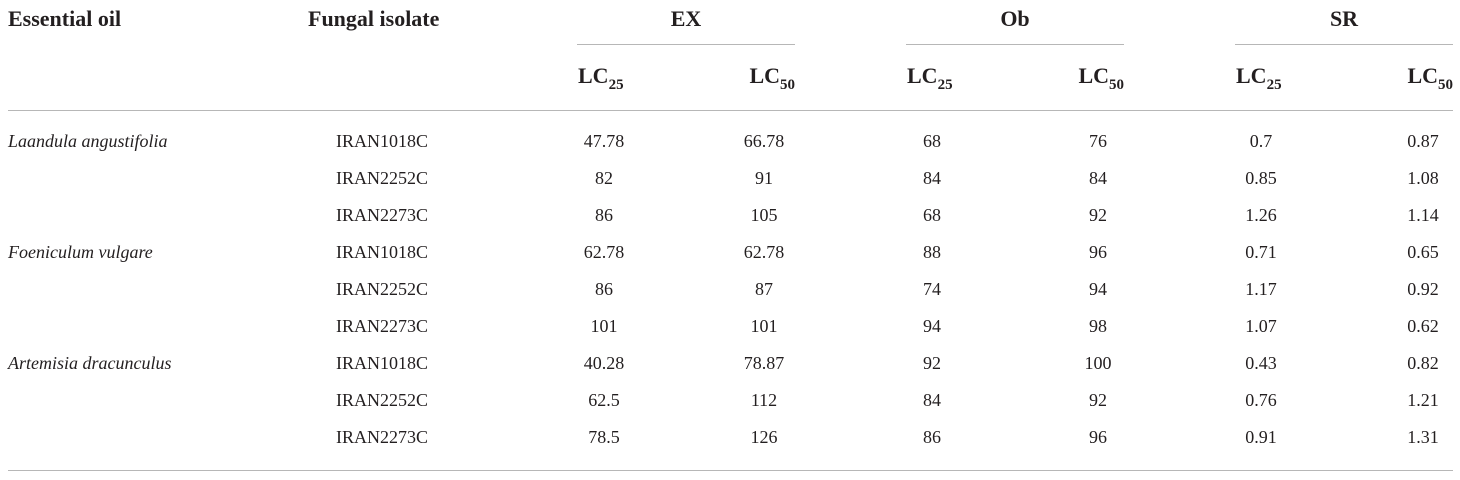 The height and width of the screenshot is (480, 1460). Describe the element at coordinates (374, 18) in the screenshot. I see `header-fungal-isolate: Fungal isolate` at that location.